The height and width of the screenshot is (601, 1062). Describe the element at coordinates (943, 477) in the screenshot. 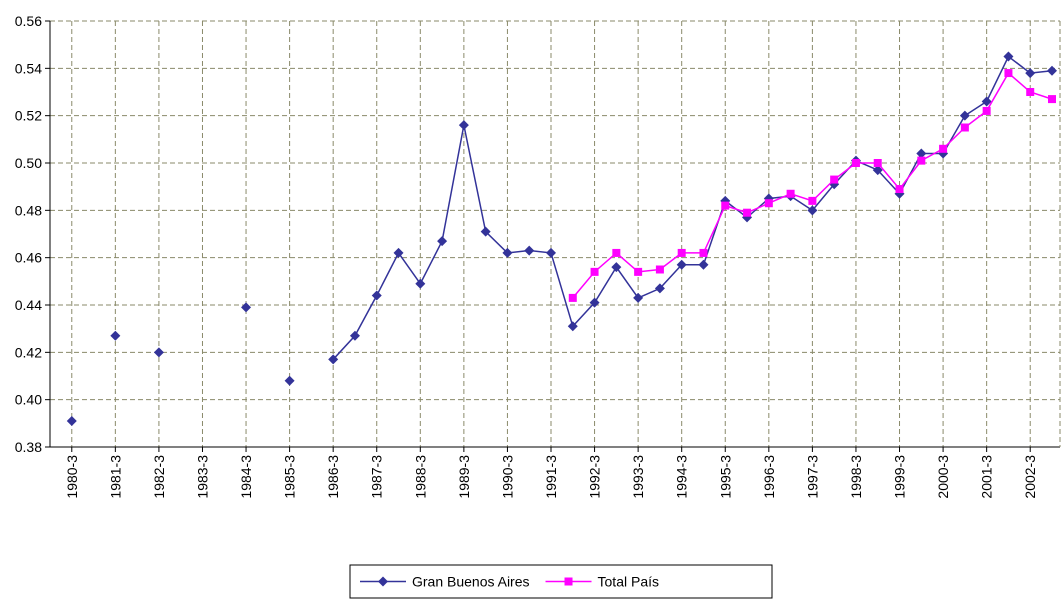

I see `x-tick-label: 2000-3` at that location.